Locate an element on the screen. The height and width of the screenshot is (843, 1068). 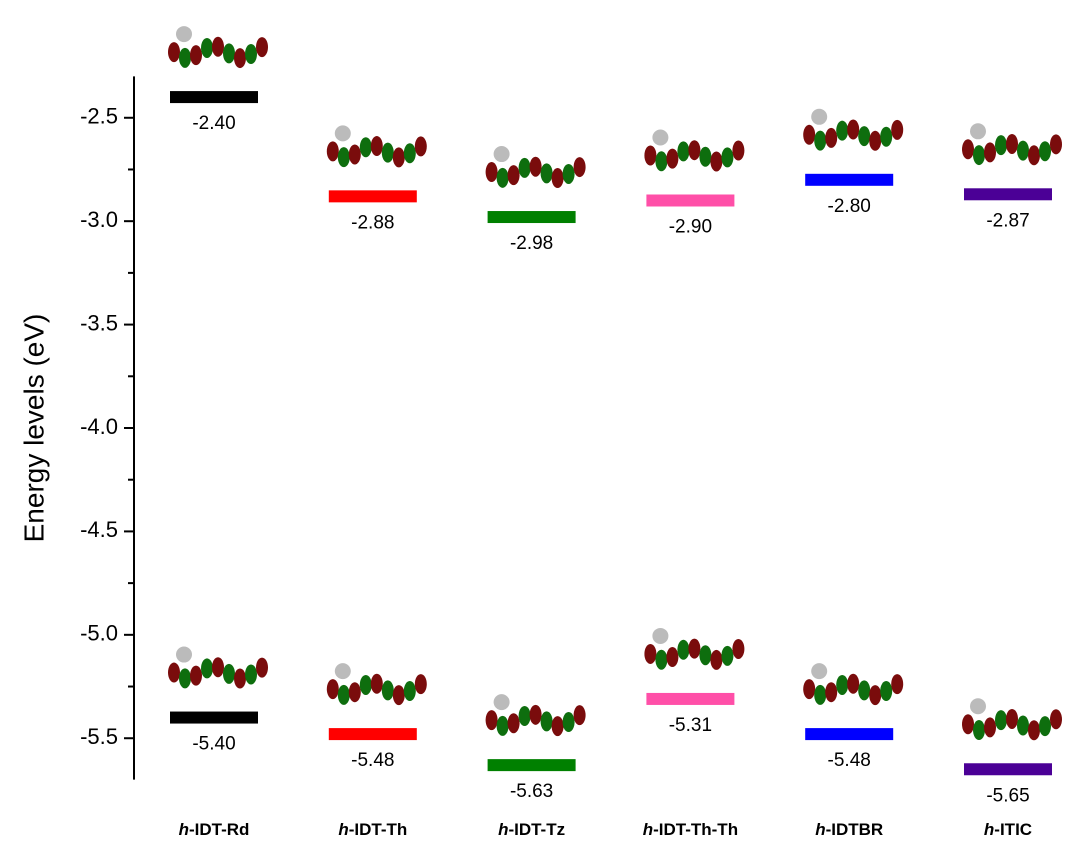
value-label: -5.65 is located at coordinates (1007, 795).